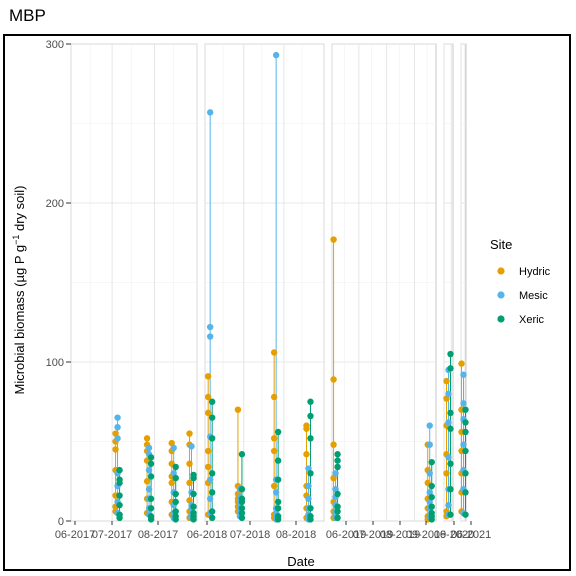  What do you see at coordinates (535, 272) in the screenshot?
I see `legend-label-hydric: Hydric` at bounding box center [535, 272].